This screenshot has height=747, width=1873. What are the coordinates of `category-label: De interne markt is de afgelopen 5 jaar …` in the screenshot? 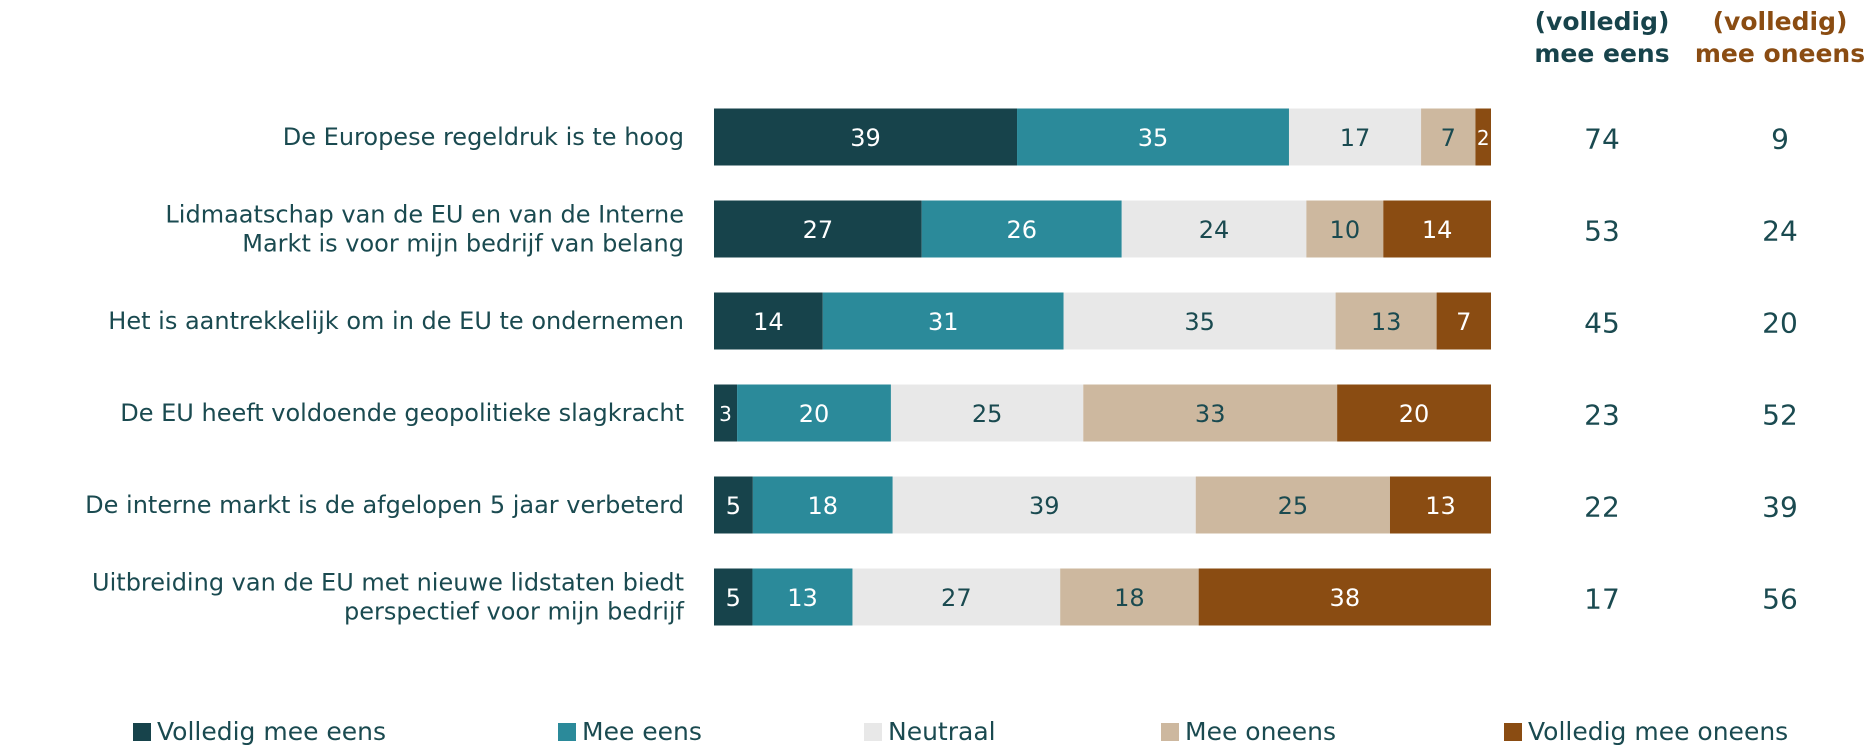 It's located at (384, 505).